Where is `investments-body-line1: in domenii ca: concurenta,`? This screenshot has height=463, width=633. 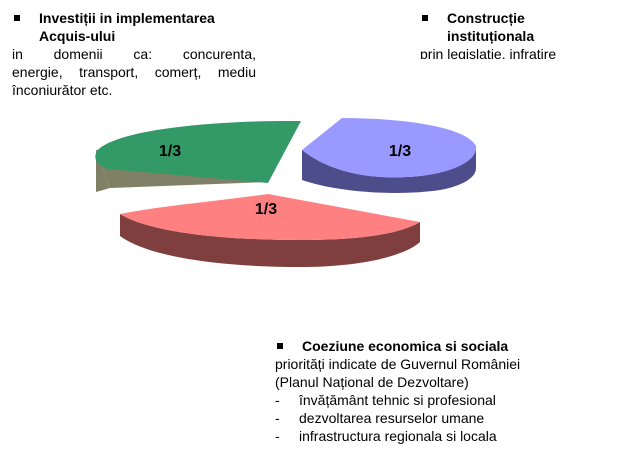
investments-body-line1: in domenii ca: concurenta, is located at coordinates (134, 54).